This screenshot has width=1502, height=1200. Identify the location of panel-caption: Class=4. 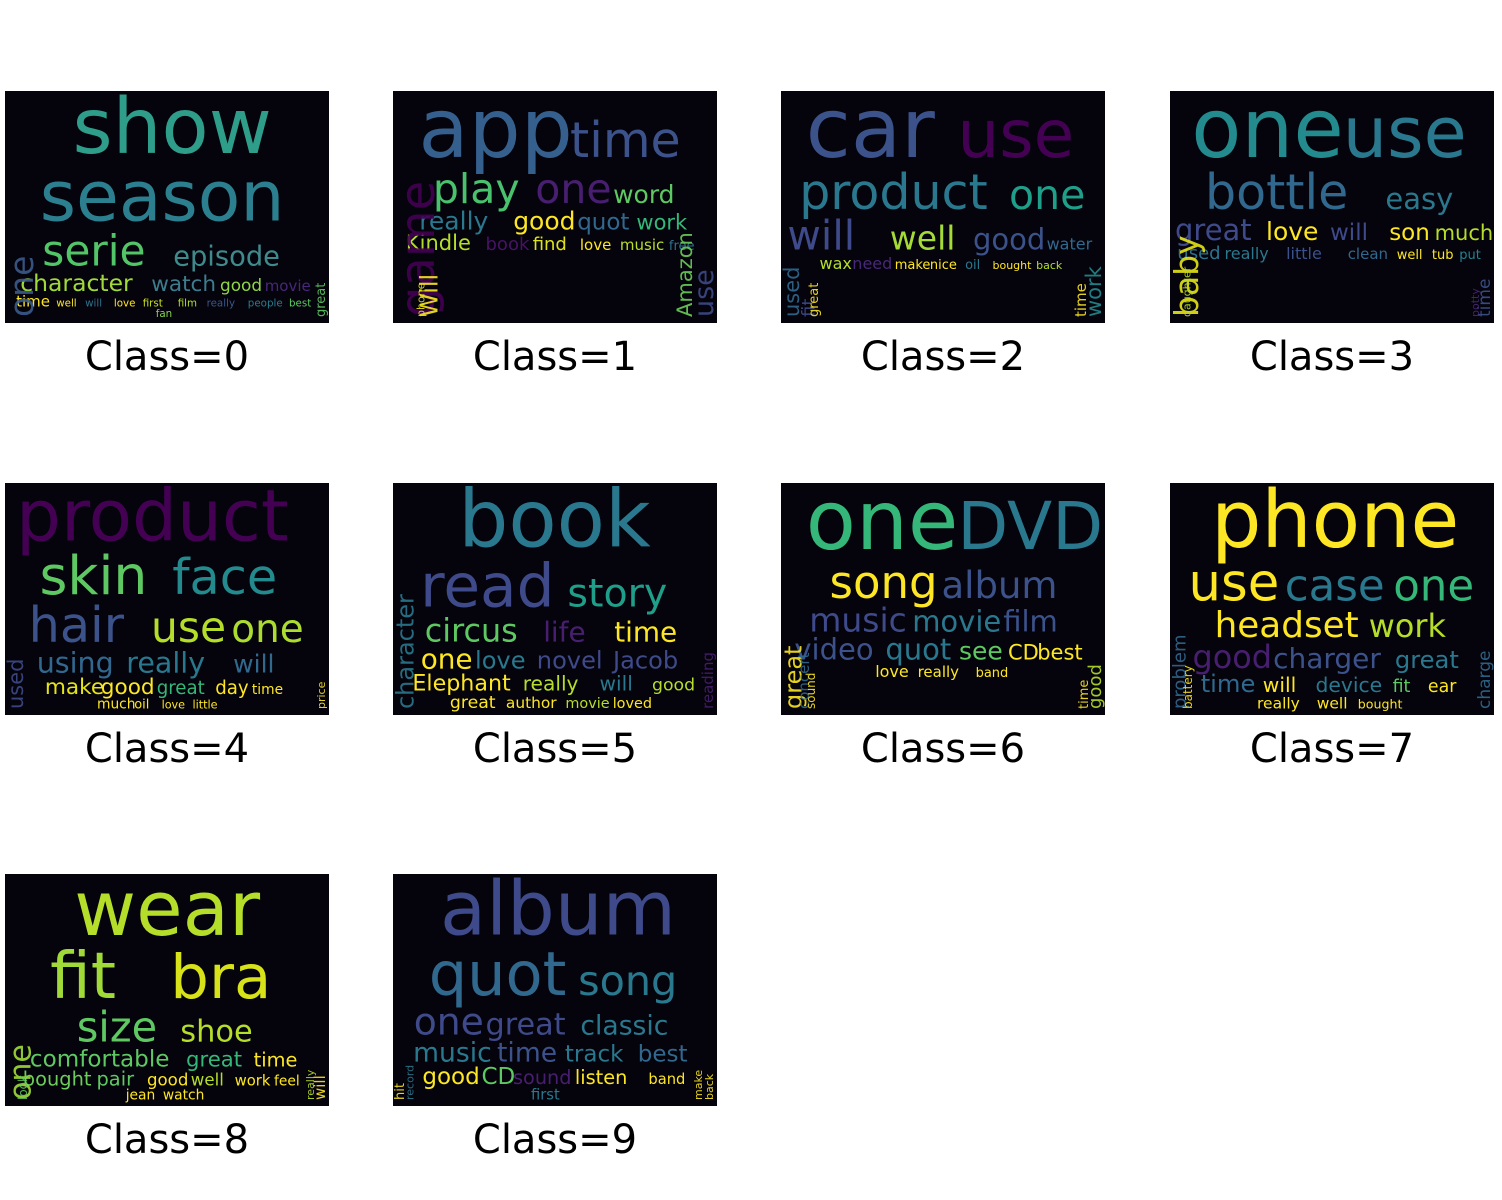
(167, 749).